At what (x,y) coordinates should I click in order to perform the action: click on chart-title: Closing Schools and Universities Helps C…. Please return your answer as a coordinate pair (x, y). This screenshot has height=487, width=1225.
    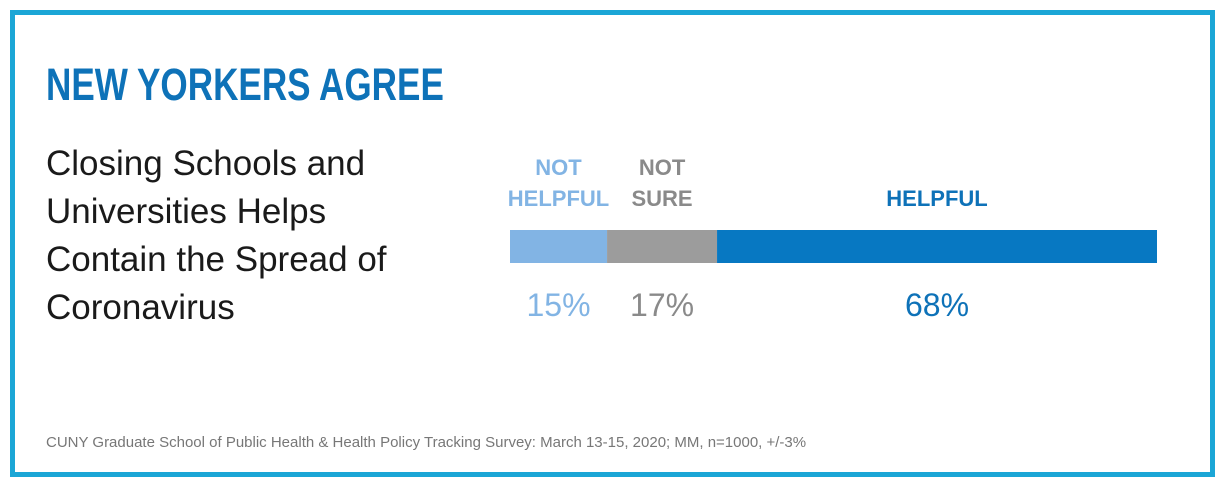
    Looking at the image, I should click on (216, 235).